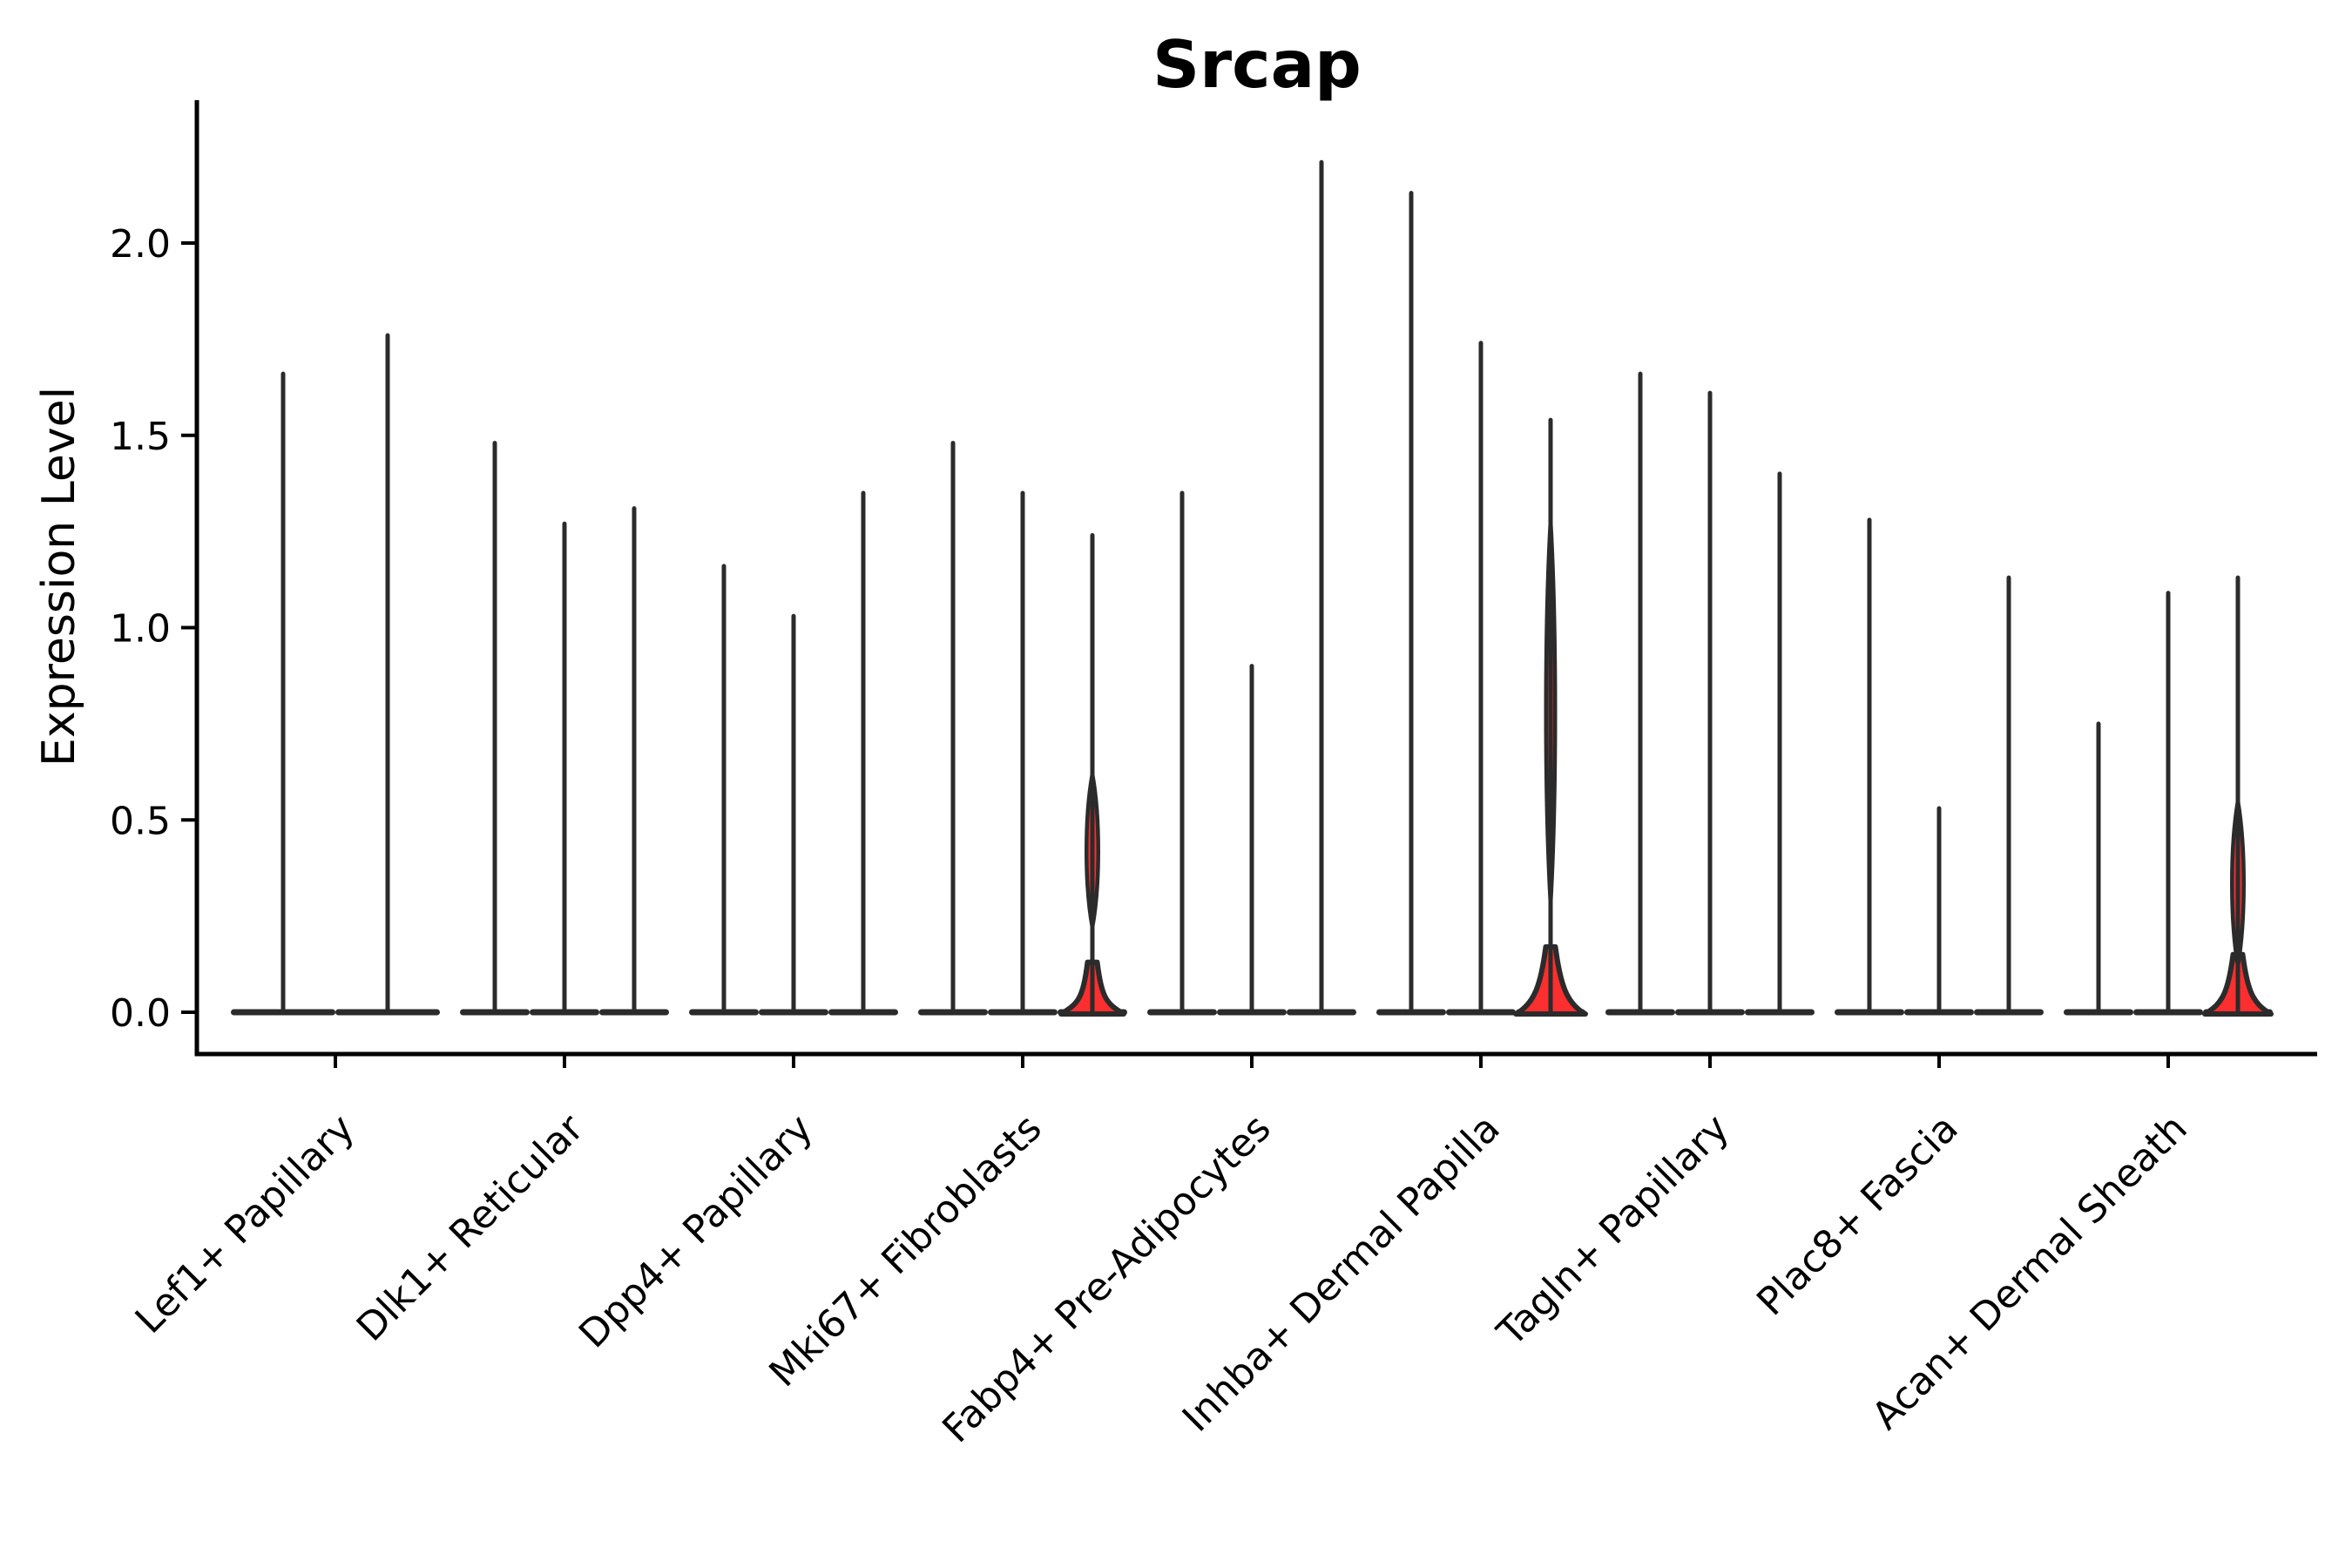 The width and height of the screenshot is (2352, 1568). Describe the element at coordinates (140, 437) in the screenshot. I see `y-tick-label: 1.5` at that location.